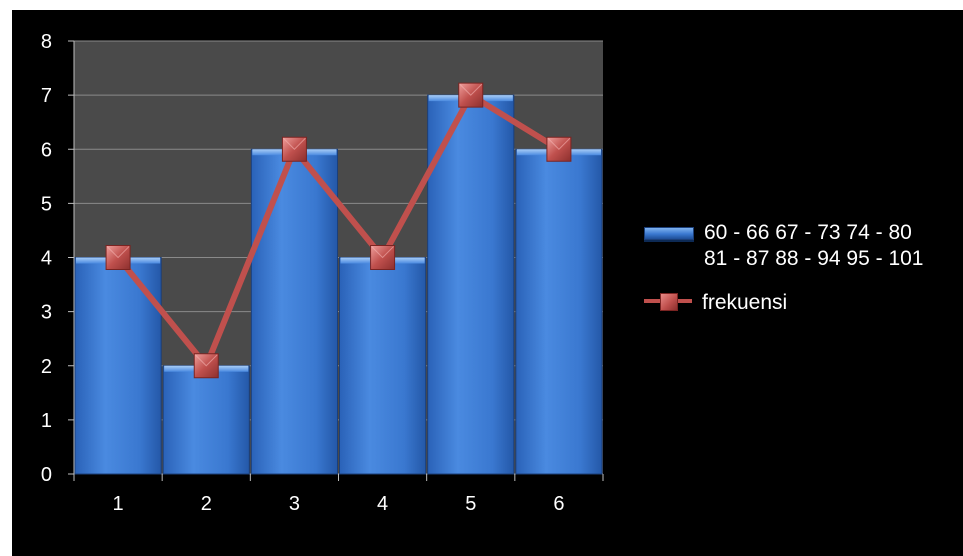 The image size is (963, 556). I want to click on x-tick-label: 1, so click(118, 504).